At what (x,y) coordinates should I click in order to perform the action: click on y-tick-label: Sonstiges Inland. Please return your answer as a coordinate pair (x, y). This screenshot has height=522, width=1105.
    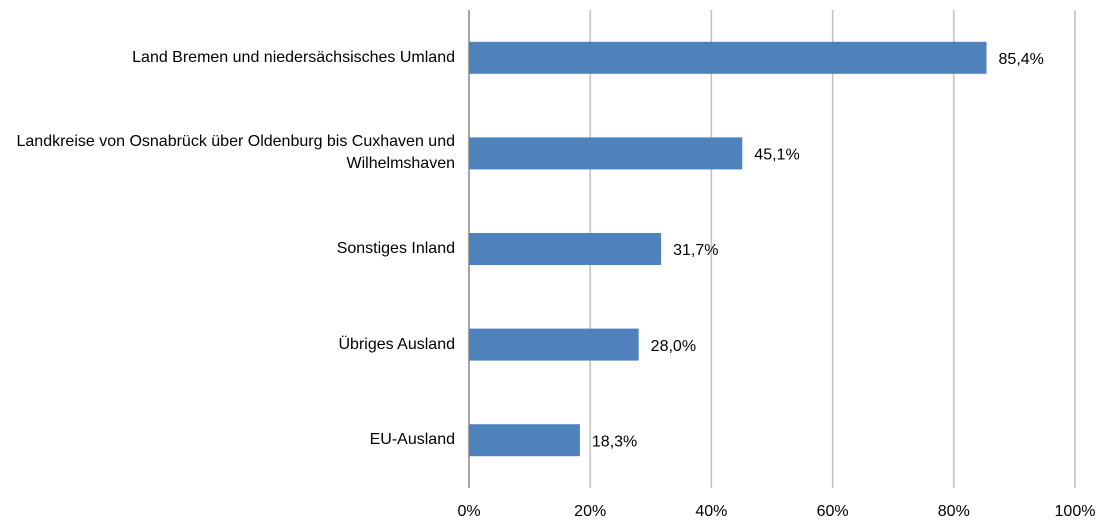
    Looking at the image, I should click on (395, 248).